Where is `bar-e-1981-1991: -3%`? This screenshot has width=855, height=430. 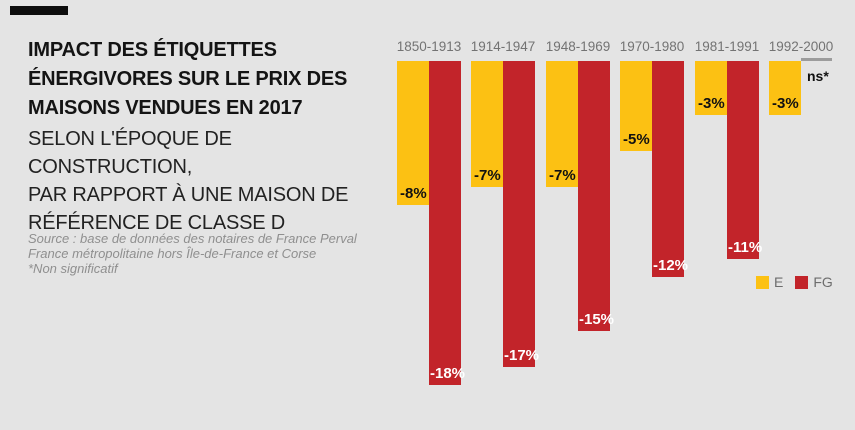 bar-e-1981-1991: -3% is located at coordinates (711, 88).